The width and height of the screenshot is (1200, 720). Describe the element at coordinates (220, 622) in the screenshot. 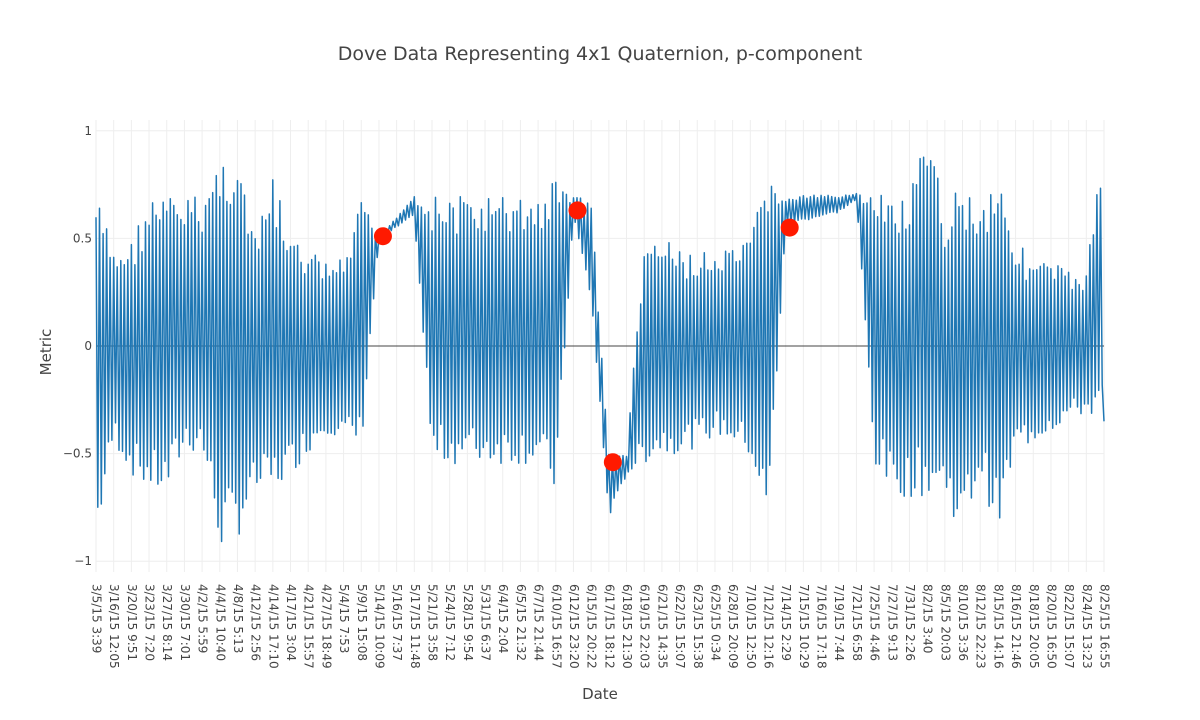

I see `x-tick-label: 4/4/15 10:40` at that location.